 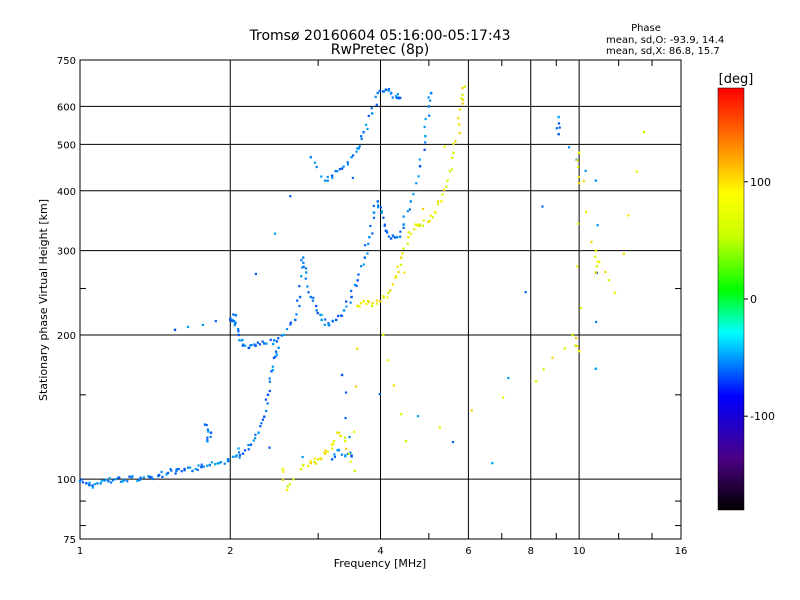 What do you see at coordinates (69, 540) in the screenshot?
I see `y-tick-label: 75` at bounding box center [69, 540].